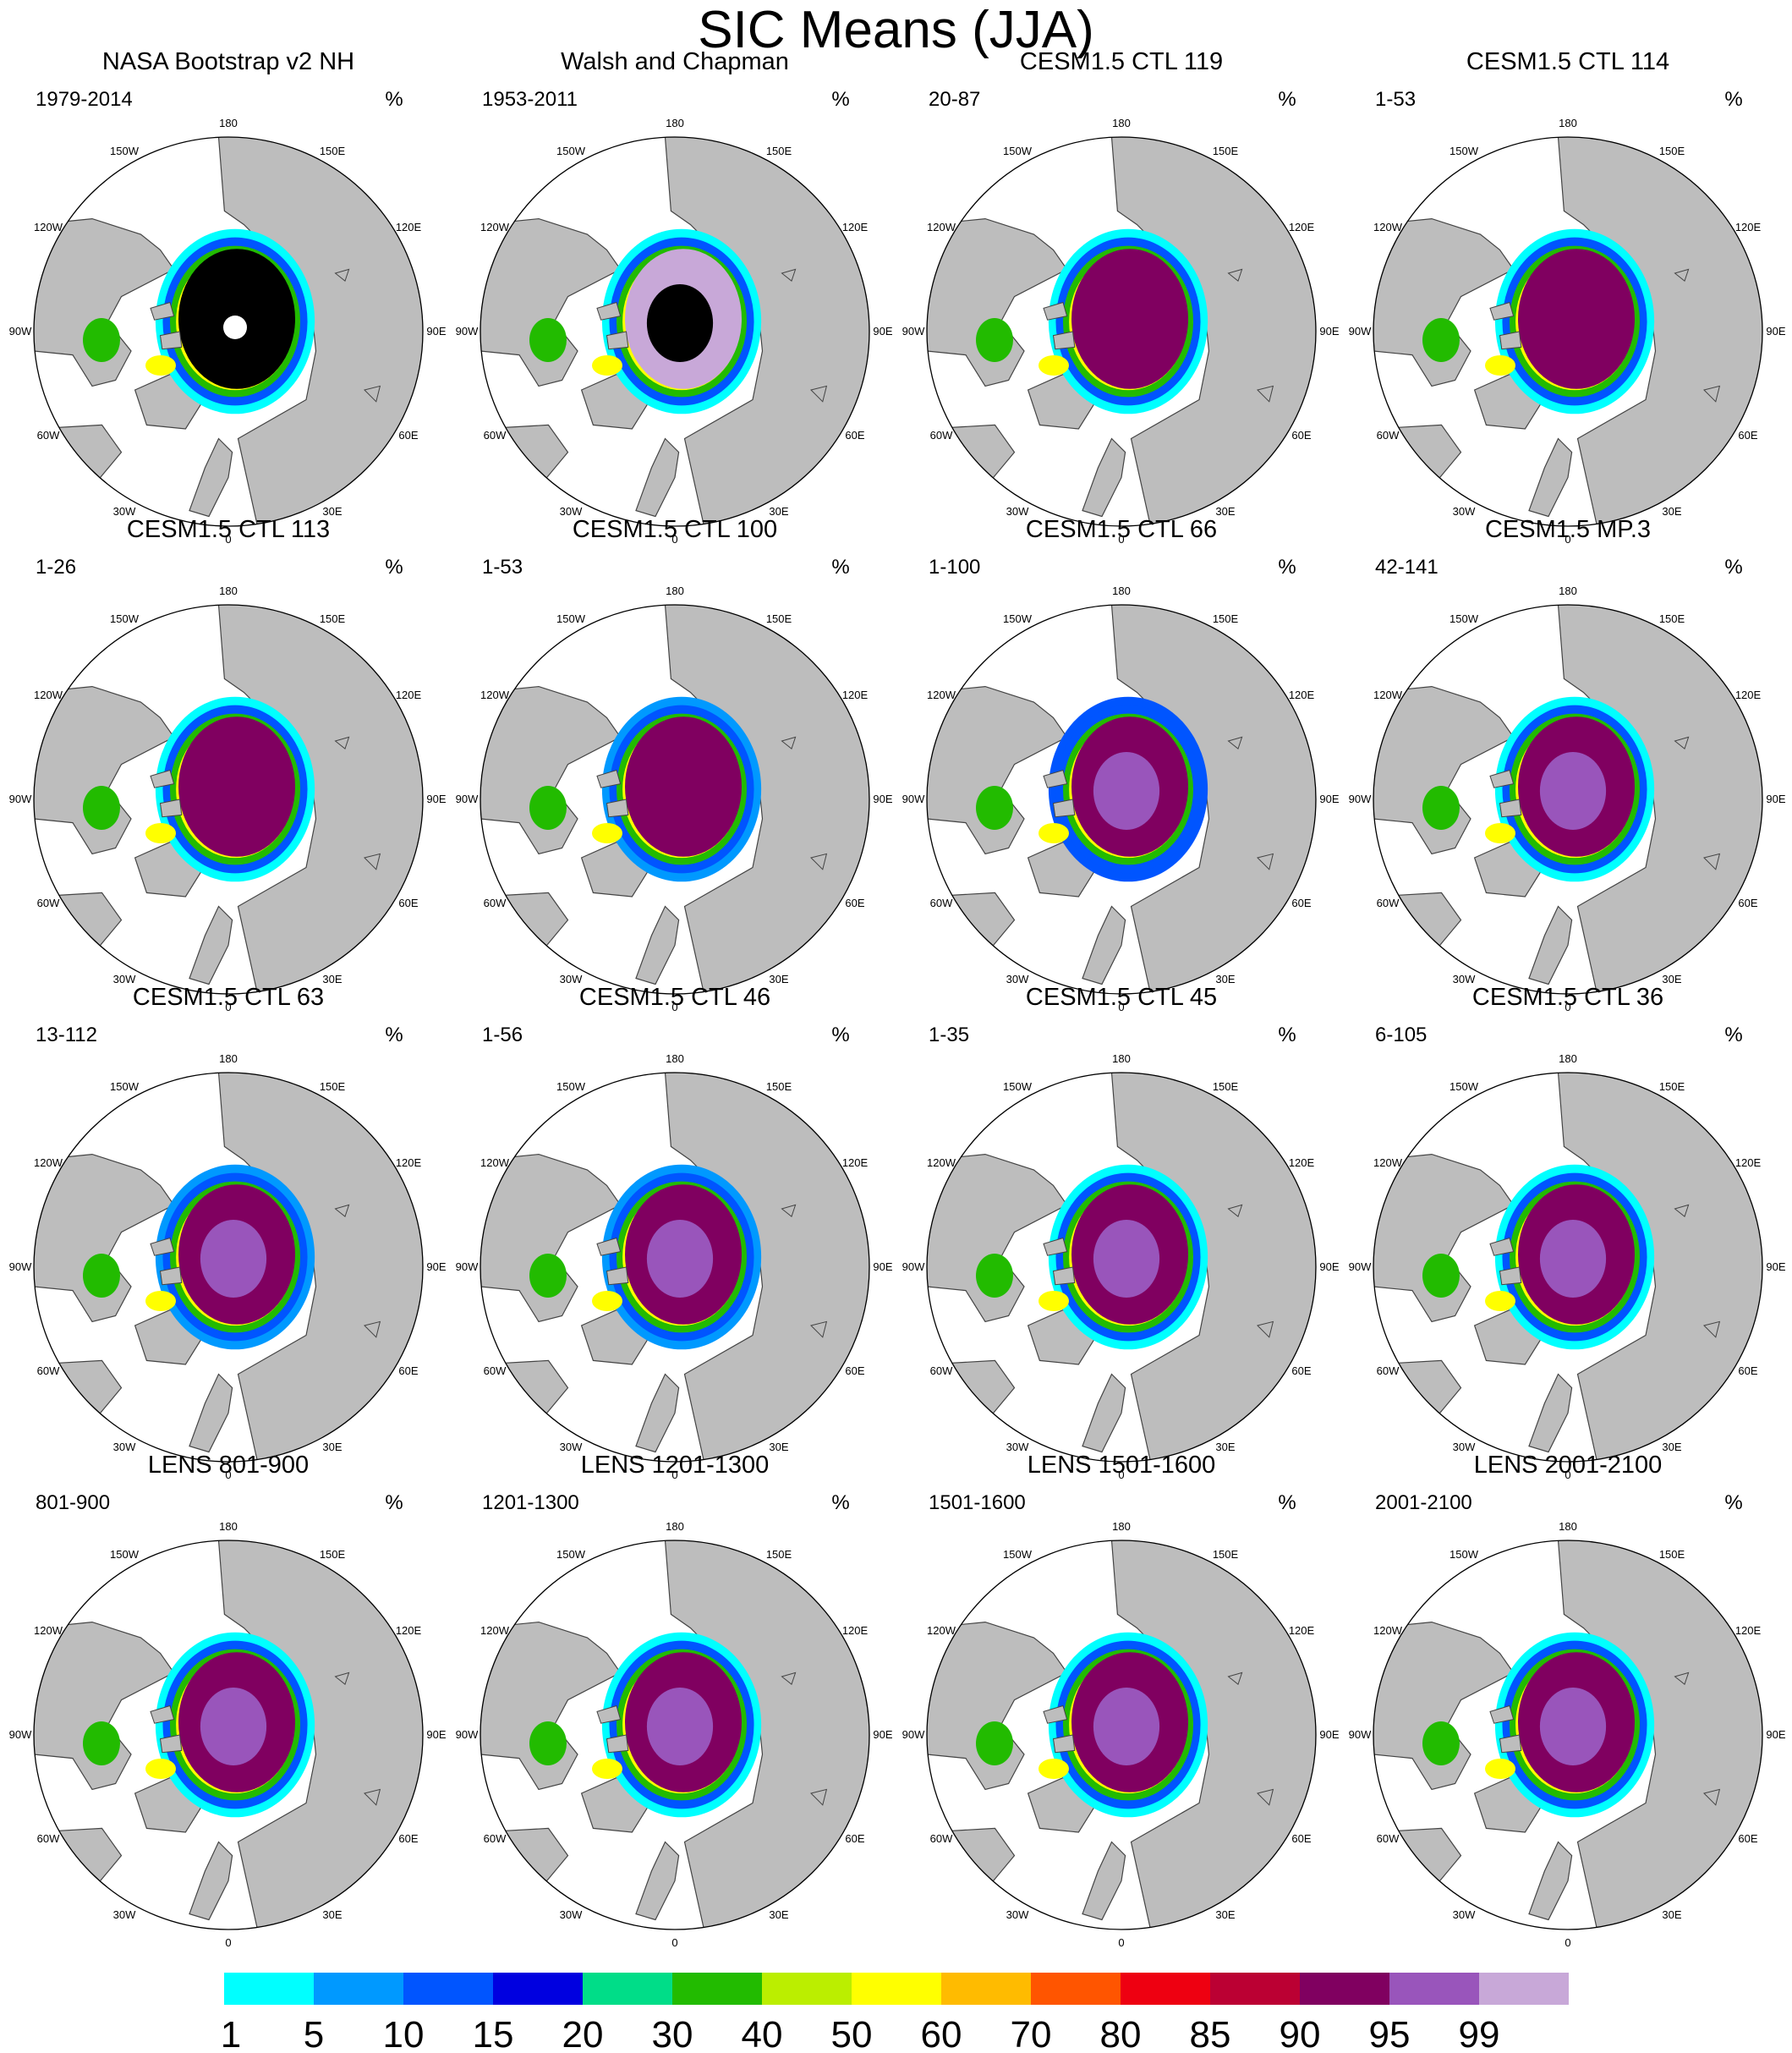  Describe the element at coordinates (84, 100) in the screenshot. I see `period-label: 1979-2014` at that location.